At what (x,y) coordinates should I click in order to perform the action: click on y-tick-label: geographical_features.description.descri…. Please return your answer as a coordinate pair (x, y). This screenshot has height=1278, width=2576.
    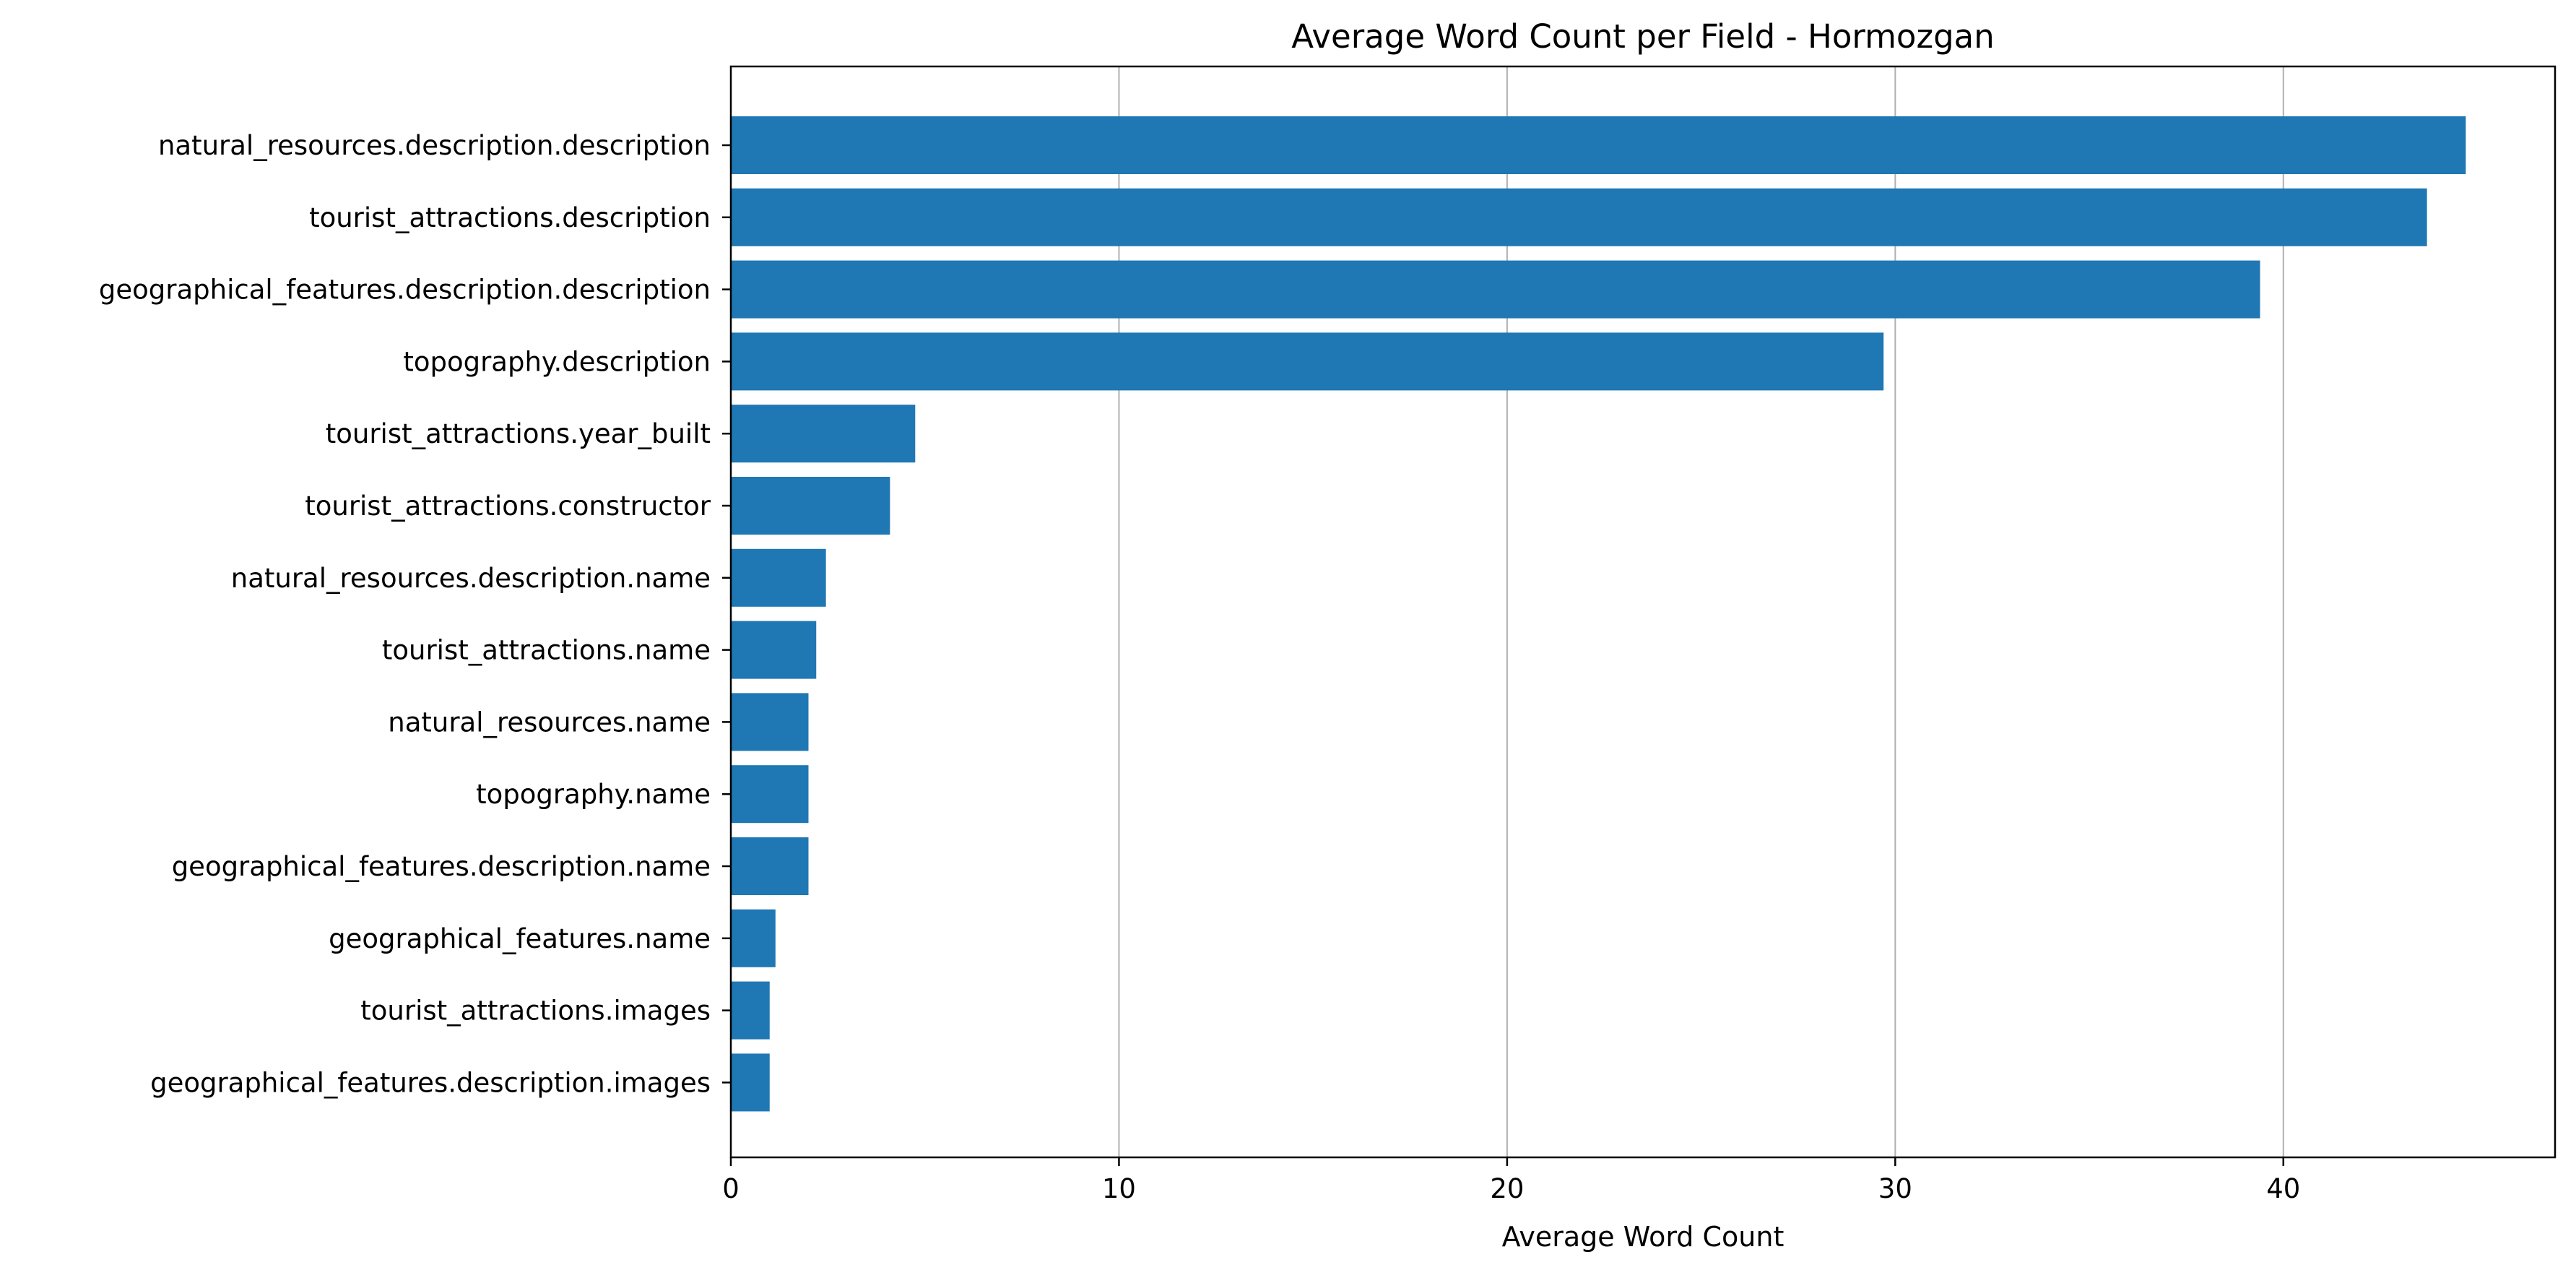
    Looking at the image, I should click on (405, 290).